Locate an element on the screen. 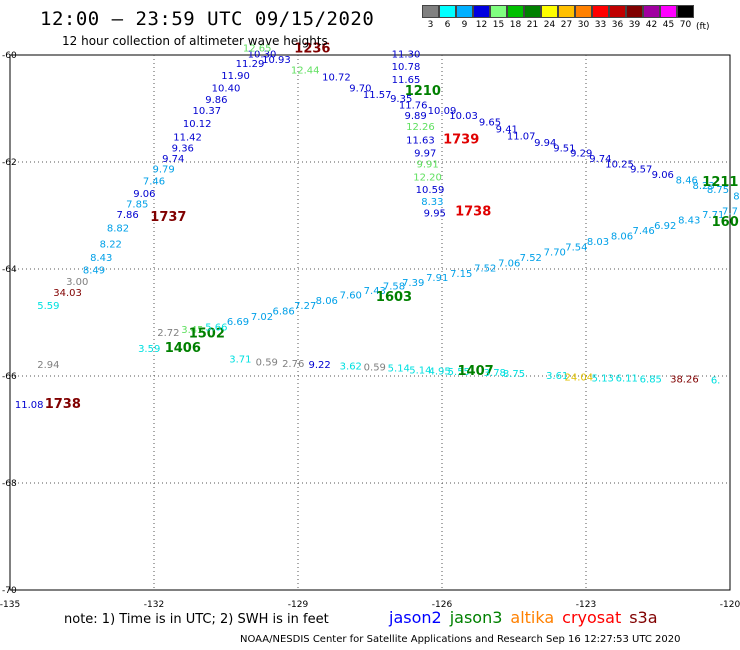 Image resolution: width=740 pixels, height=650 pixels. color-scale-cell: 70 is located at coordinates (685, 18).